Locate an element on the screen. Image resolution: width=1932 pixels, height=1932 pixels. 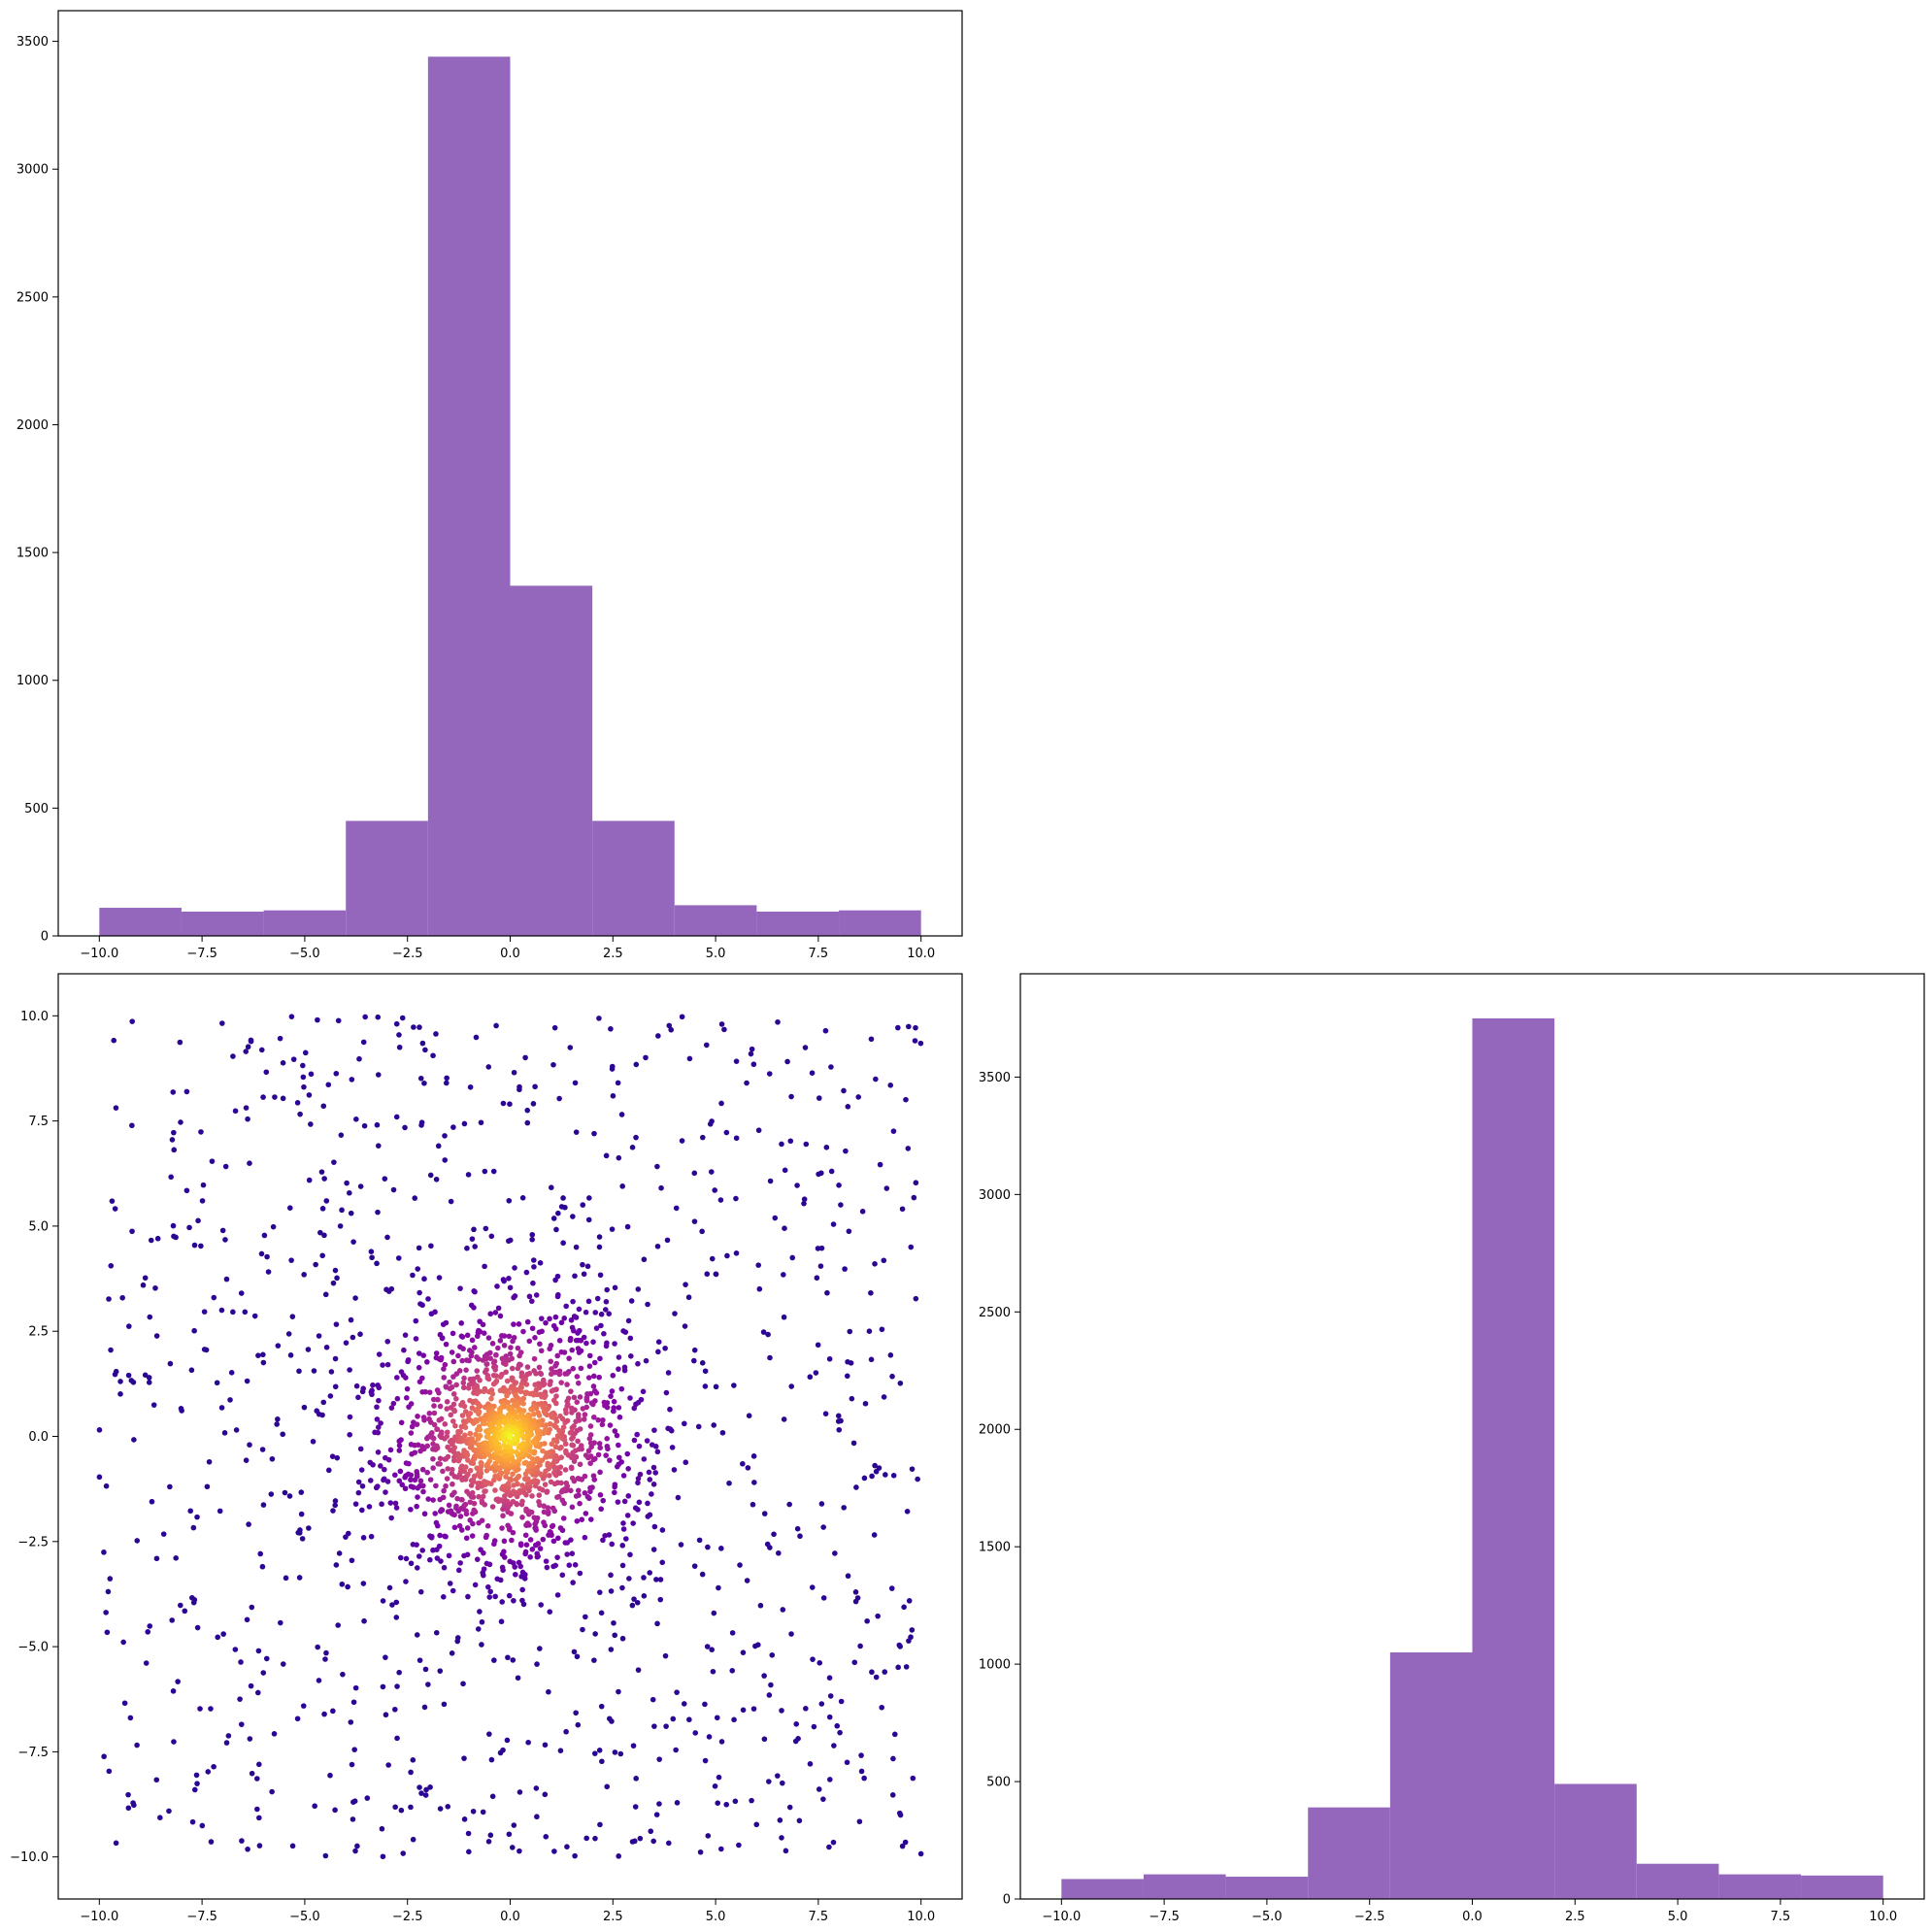
x-tick-label: 5.0 is located at coordinates (716, 954).